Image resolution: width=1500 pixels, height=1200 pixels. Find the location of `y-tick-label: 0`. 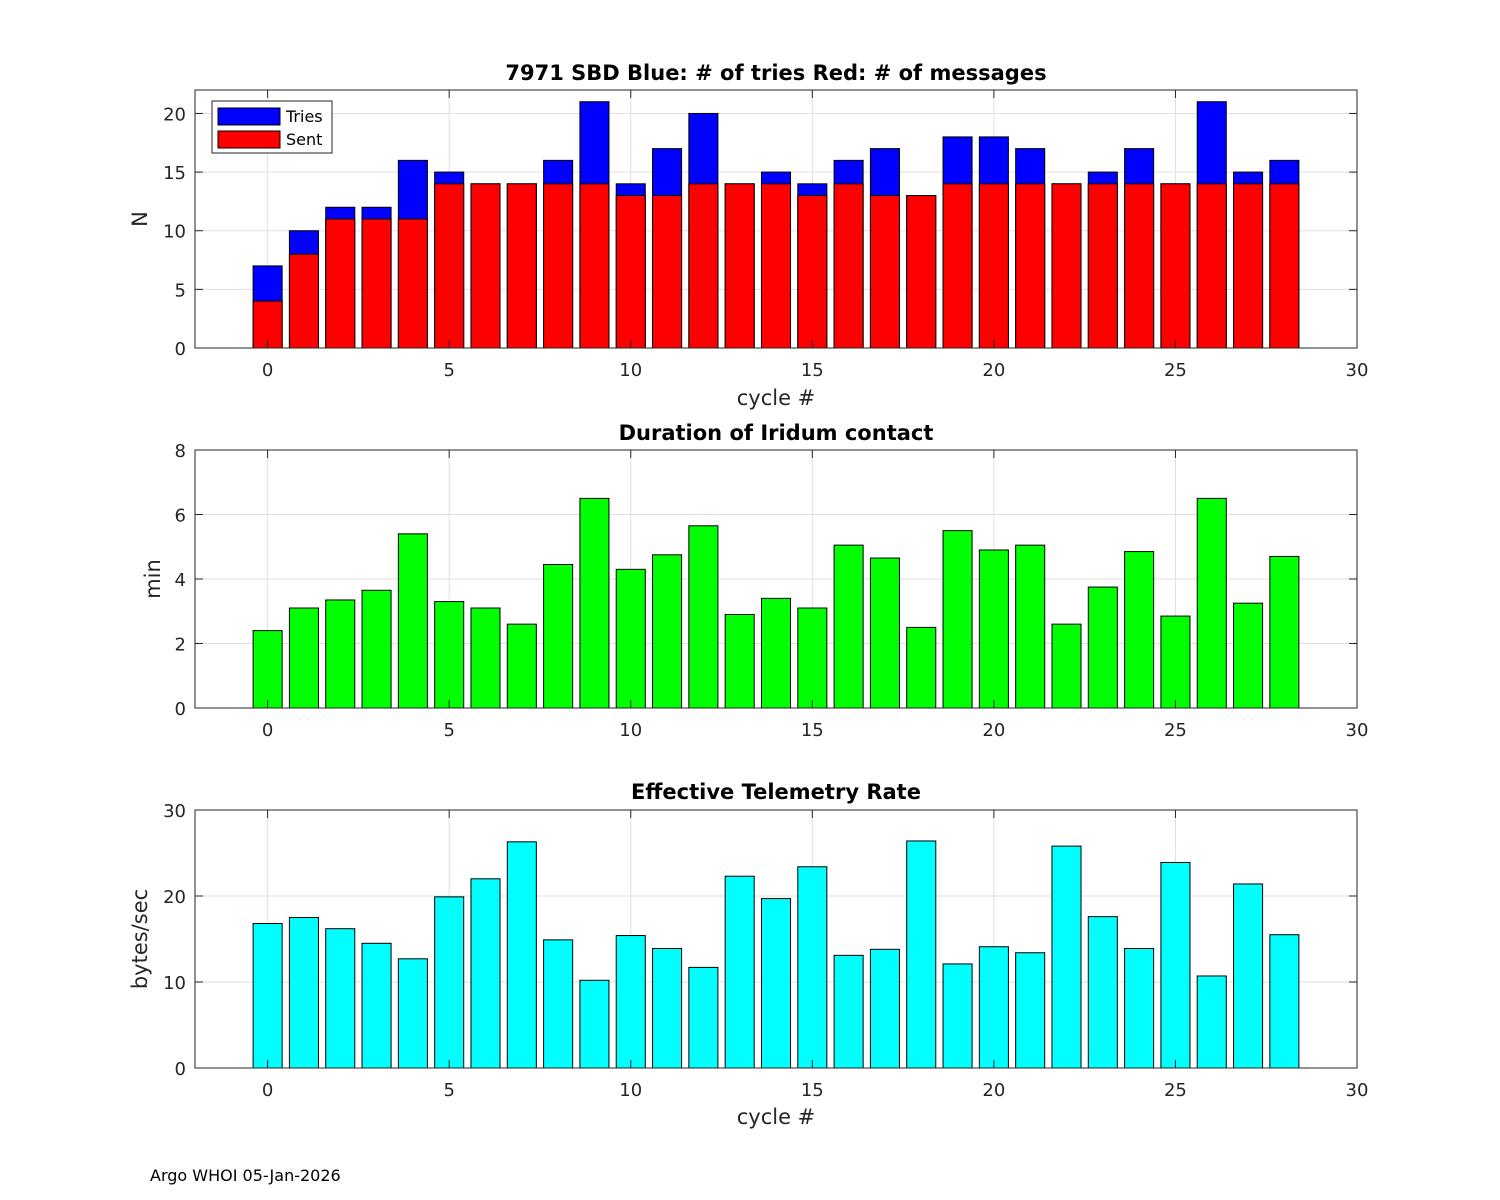

y-tick-label: 0 is located at coordinates (180, 349).